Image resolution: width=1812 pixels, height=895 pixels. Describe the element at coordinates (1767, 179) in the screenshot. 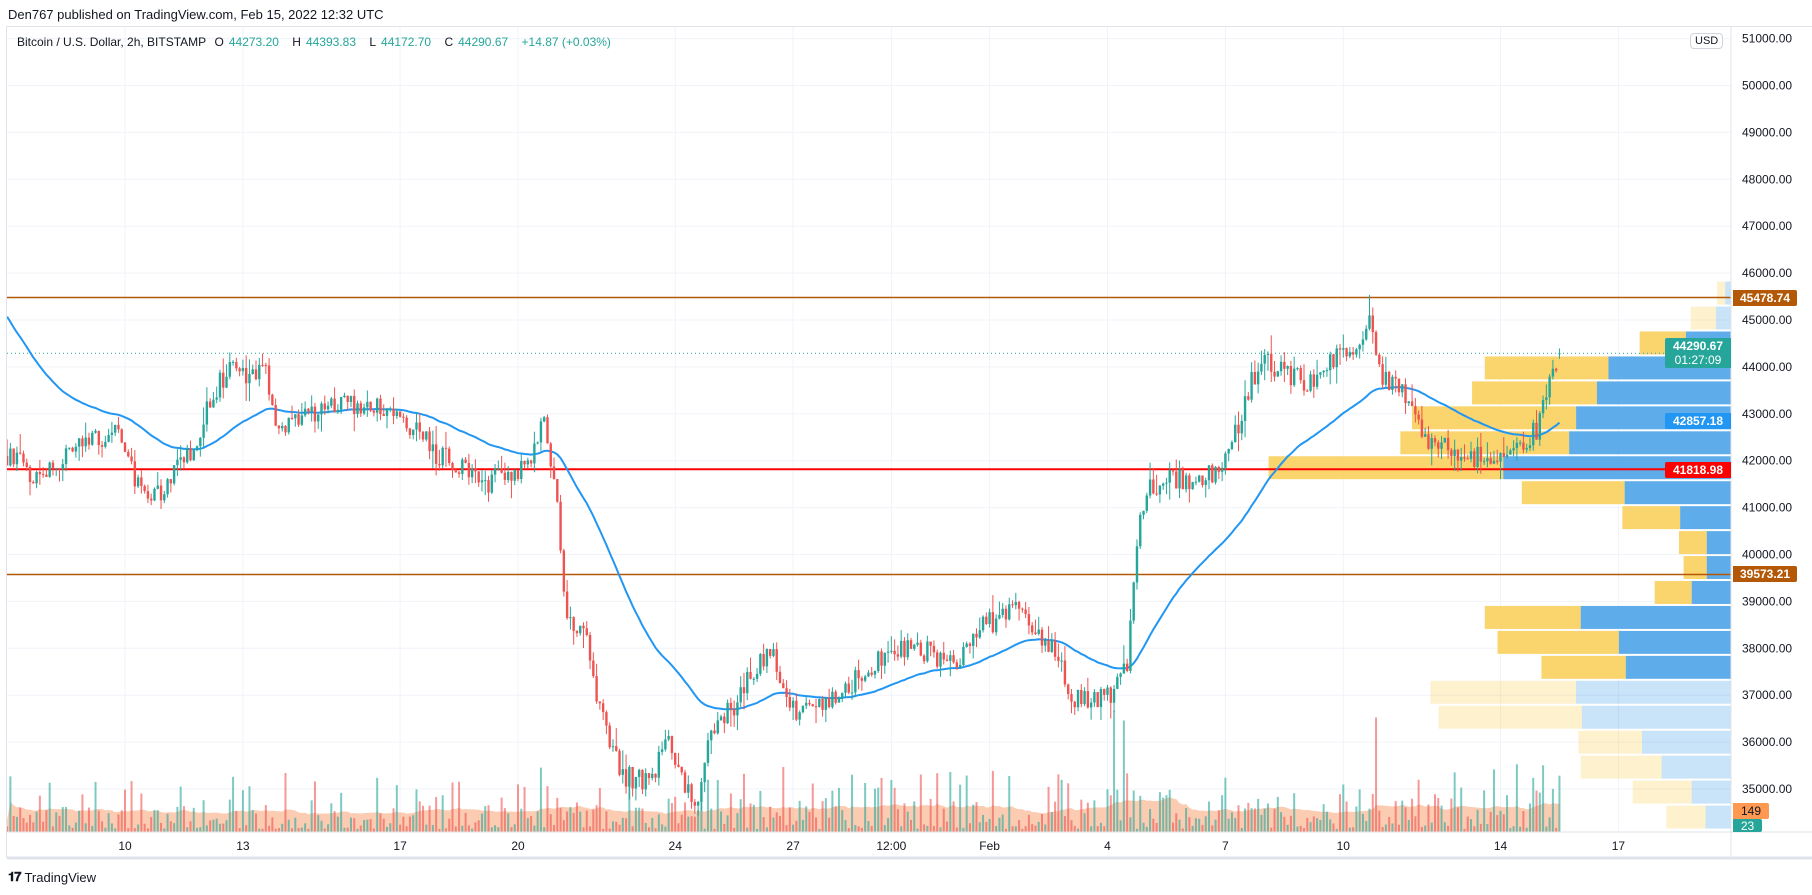

I see `y-tick-label: 48000.00` at that location.